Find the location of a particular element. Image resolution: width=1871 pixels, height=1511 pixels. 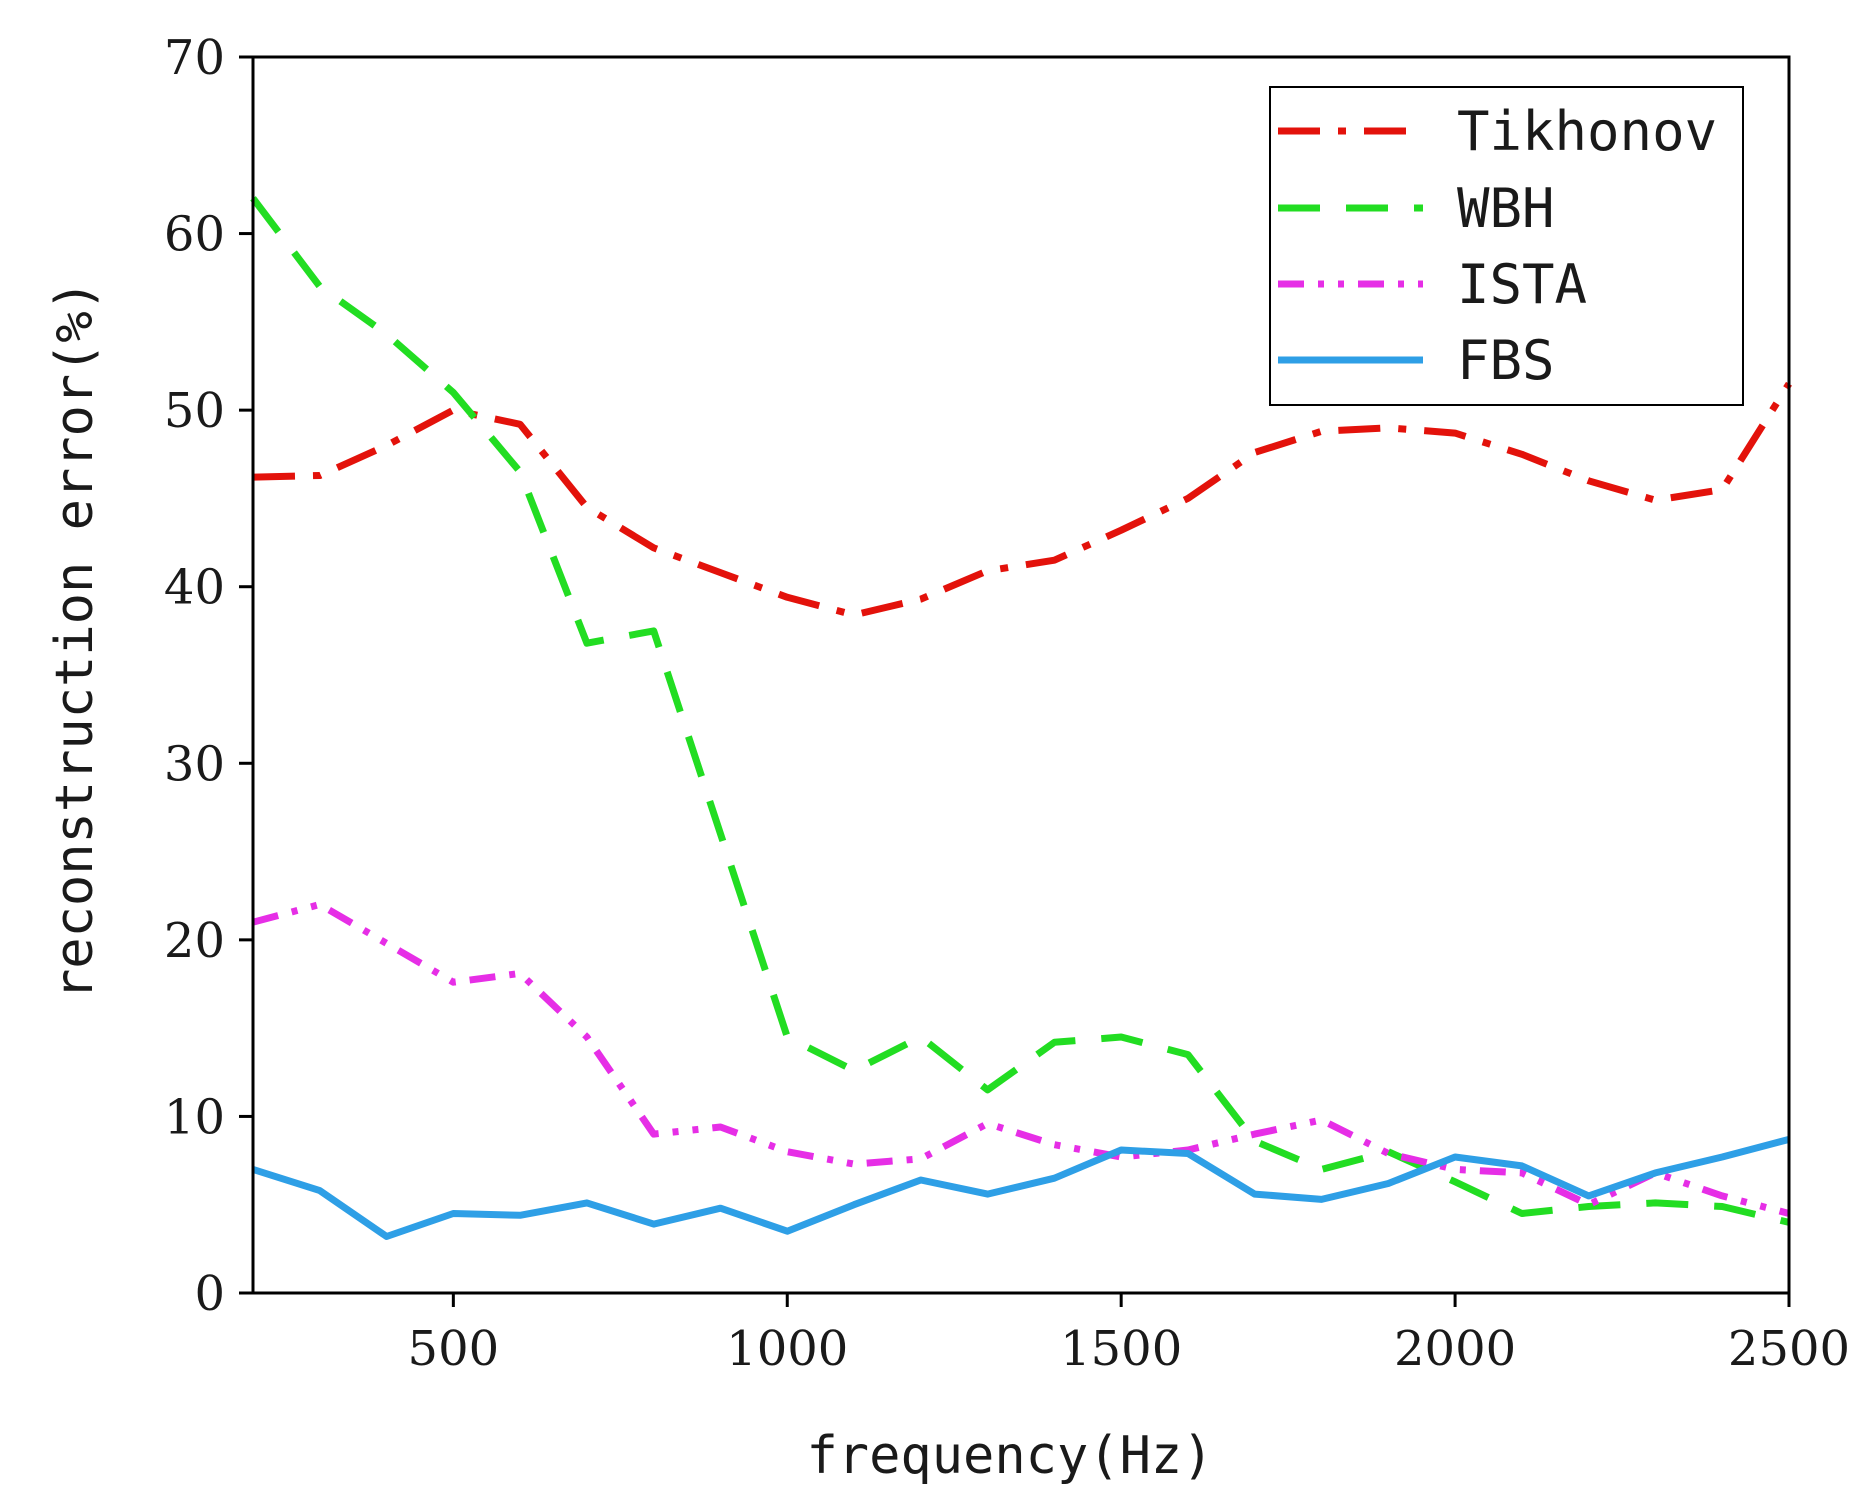

x-tick-label: 1500 is located at coordinates (1121, 1349).